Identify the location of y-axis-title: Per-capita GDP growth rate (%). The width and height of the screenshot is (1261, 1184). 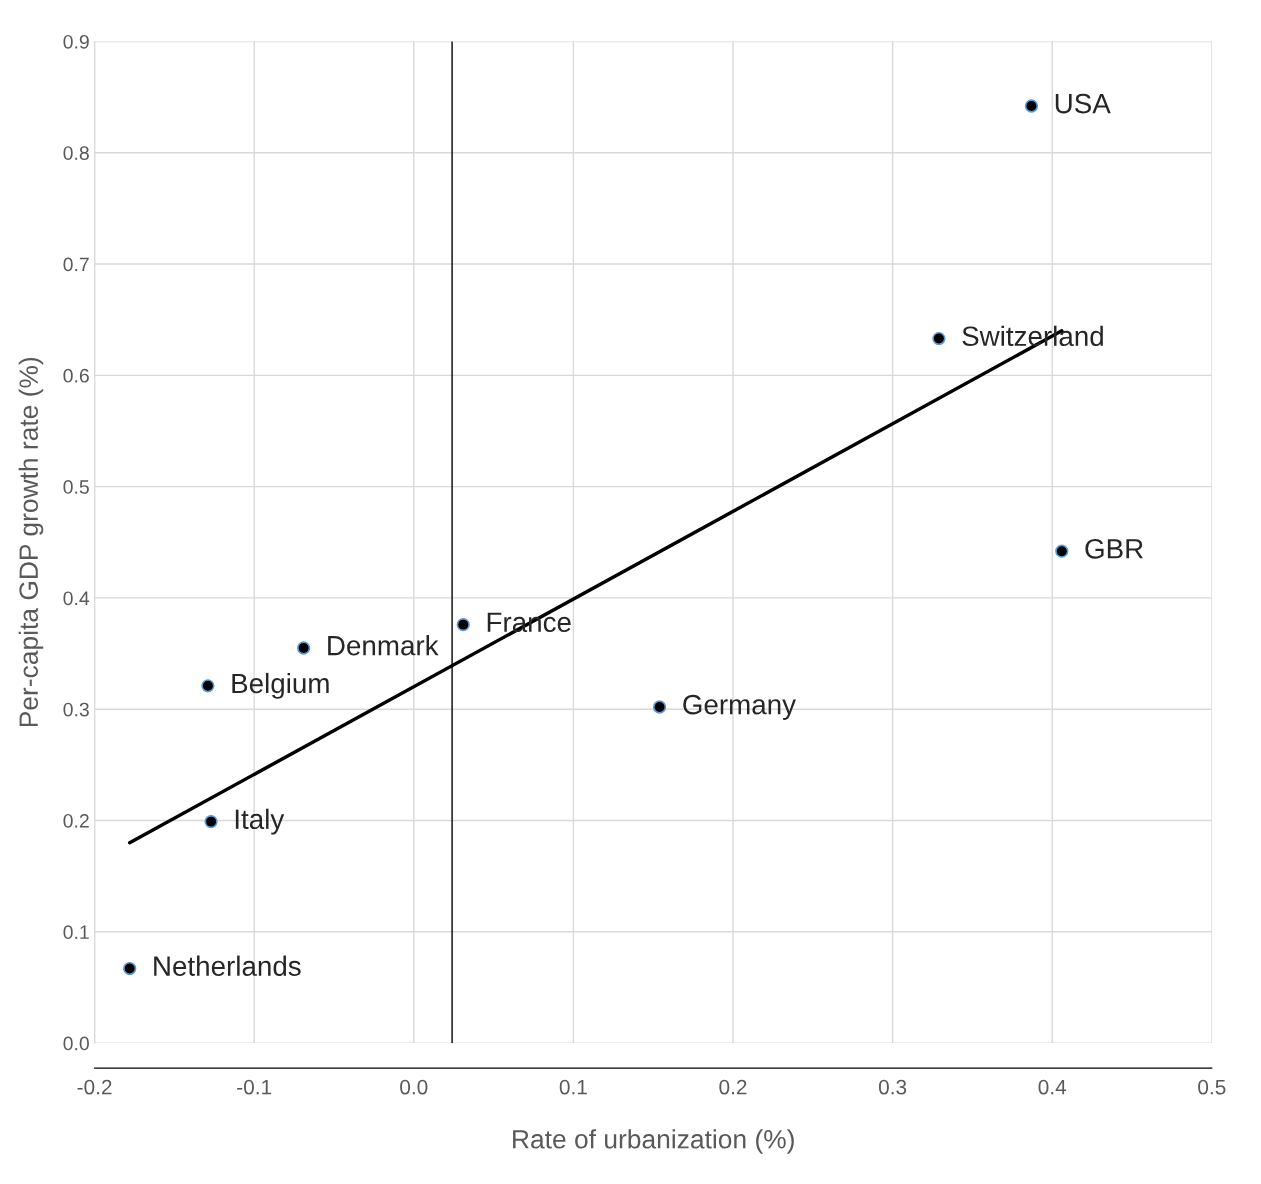
(31, 542).